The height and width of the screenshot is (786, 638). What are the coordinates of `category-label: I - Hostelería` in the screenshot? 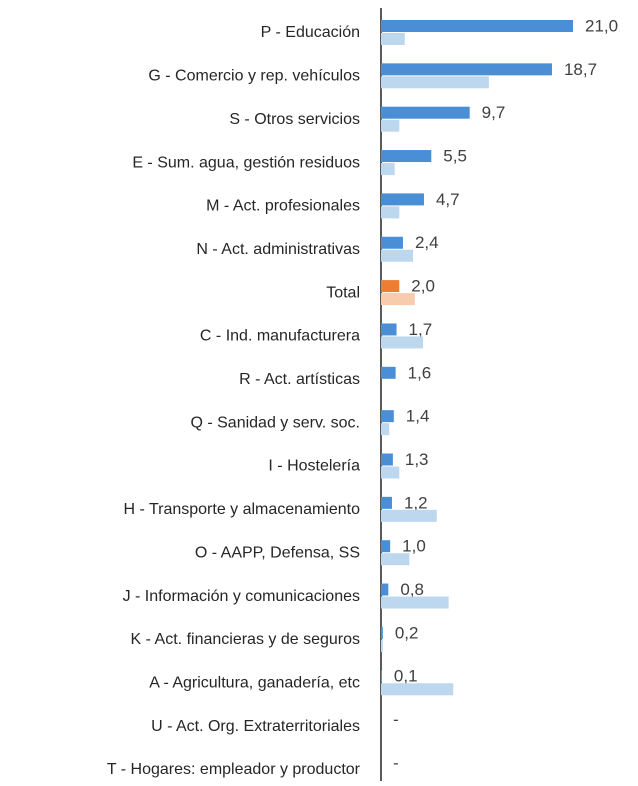 It's located at (314, 466).